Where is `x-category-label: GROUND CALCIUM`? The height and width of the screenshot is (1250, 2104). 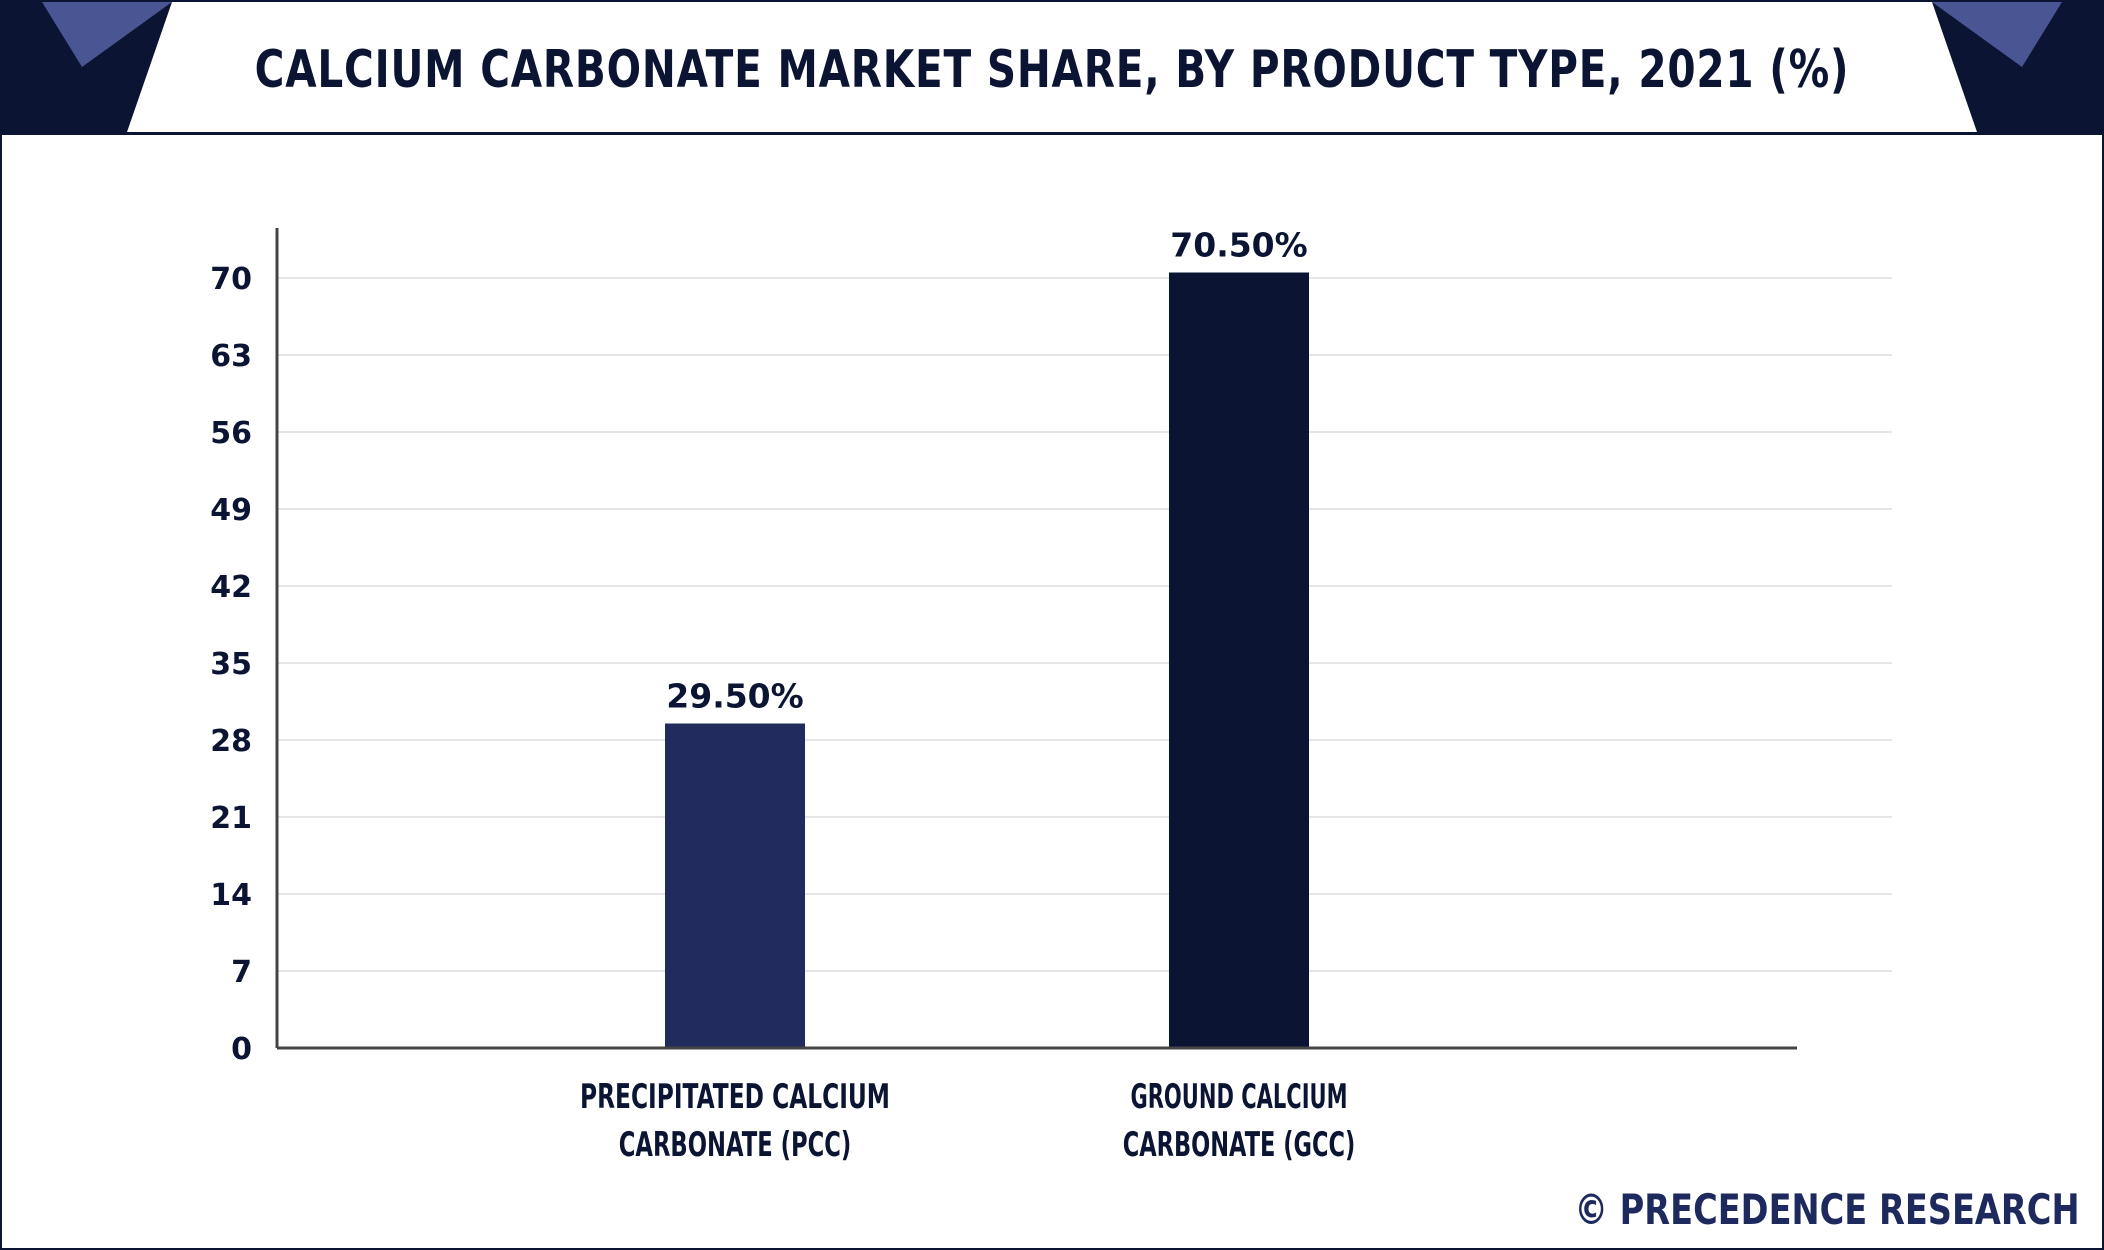 x-category-label: GROUND CALCIUM is located at coordinates (1239, 1097).